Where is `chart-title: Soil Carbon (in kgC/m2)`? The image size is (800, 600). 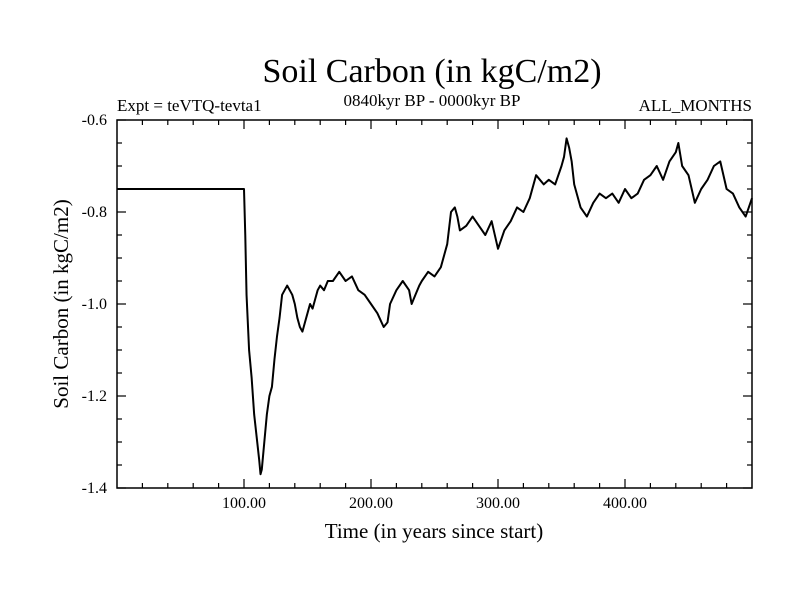
chart-title: Soil Carbon (in kgC/m2) is located at coordinates (431, 71).